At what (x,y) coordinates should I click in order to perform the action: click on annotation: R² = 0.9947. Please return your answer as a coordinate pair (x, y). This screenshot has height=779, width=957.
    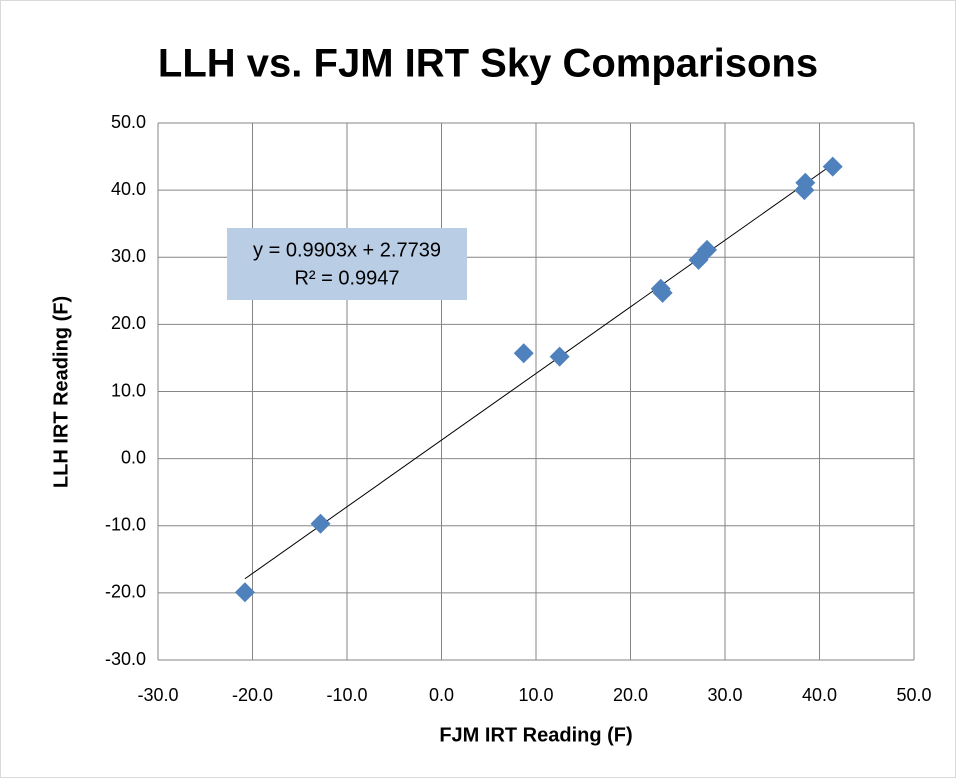
    Looking at the image, I should click on (346, 278).